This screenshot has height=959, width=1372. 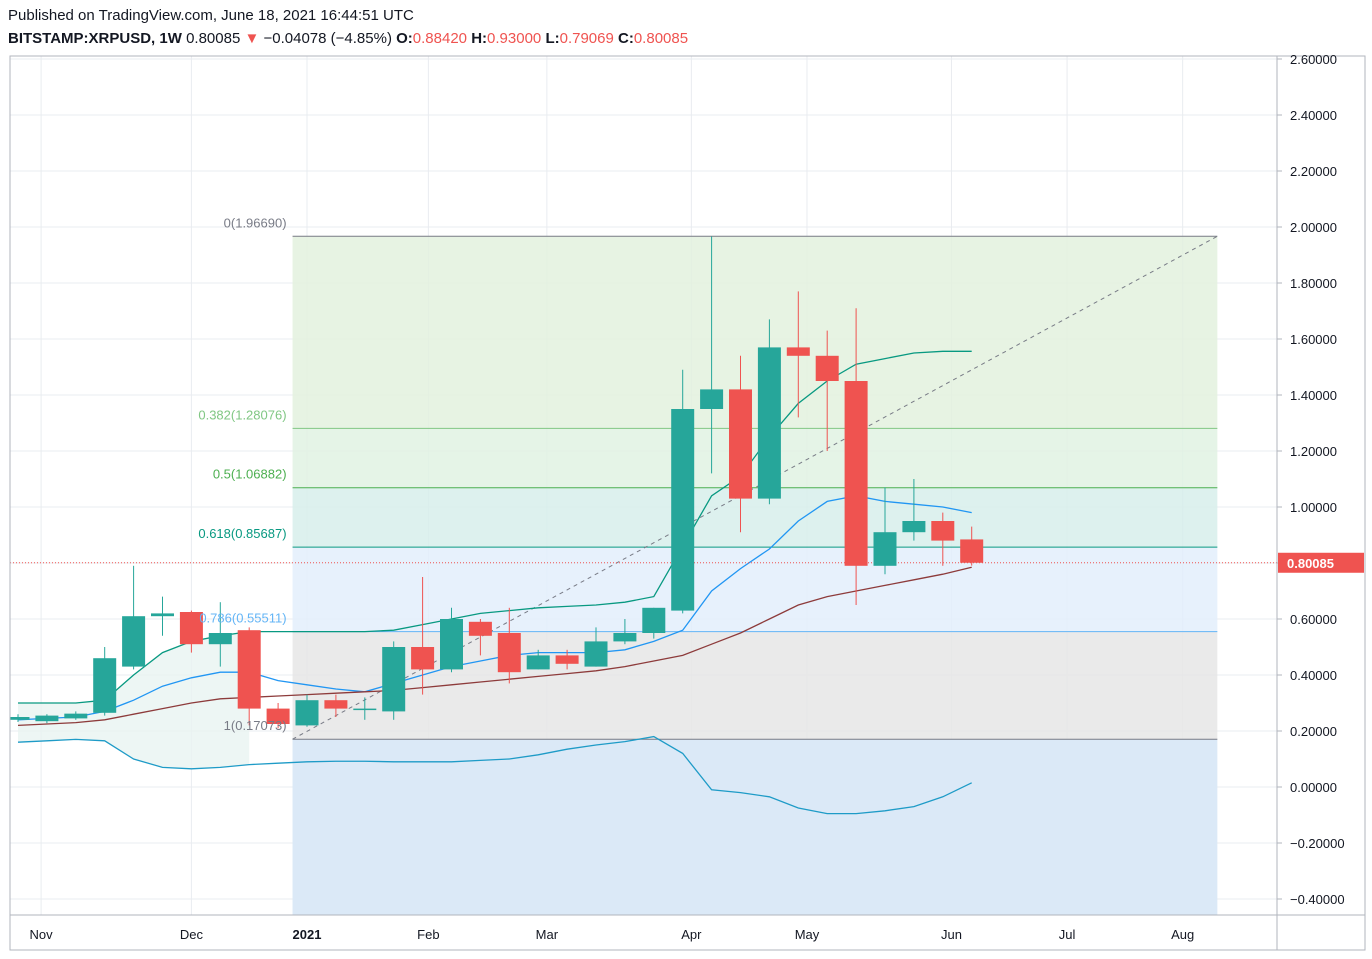 What do you see at coordinates (1313, 507) in the screenshot?
I see `y-tick-label: 1.00000` at bounding box center [1313, 507].